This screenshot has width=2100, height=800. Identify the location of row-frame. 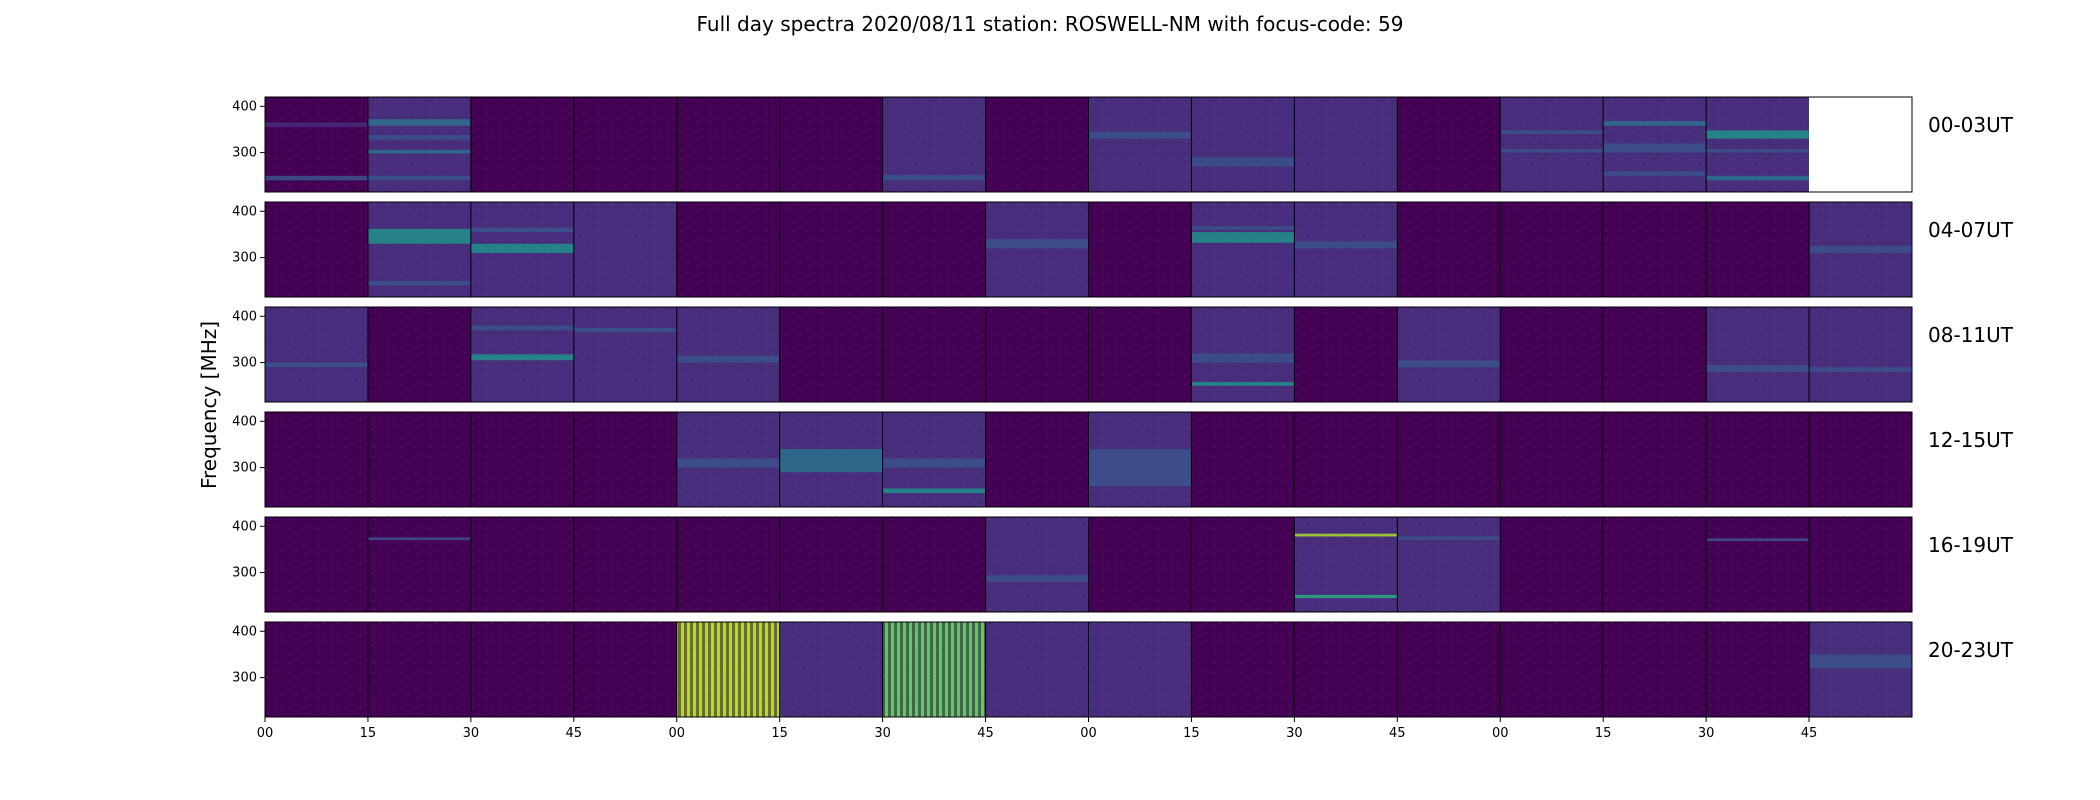
(1088, 459).